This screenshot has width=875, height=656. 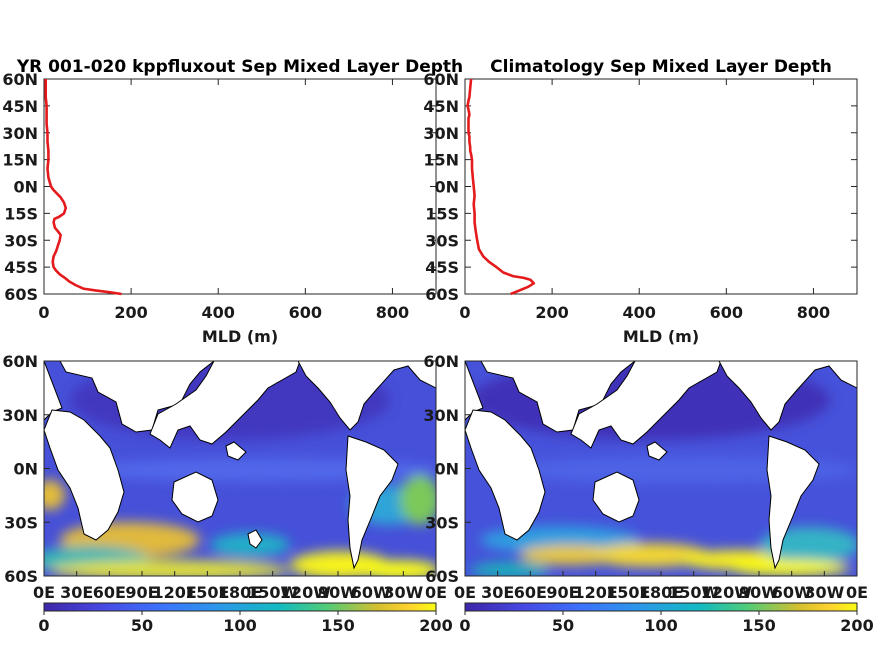 What do you see at coordinates (661, 67) in the screenshot?
I see `chart-title: Climatology Sep Mixed Layer Depth` at bounding box center [661, 67].